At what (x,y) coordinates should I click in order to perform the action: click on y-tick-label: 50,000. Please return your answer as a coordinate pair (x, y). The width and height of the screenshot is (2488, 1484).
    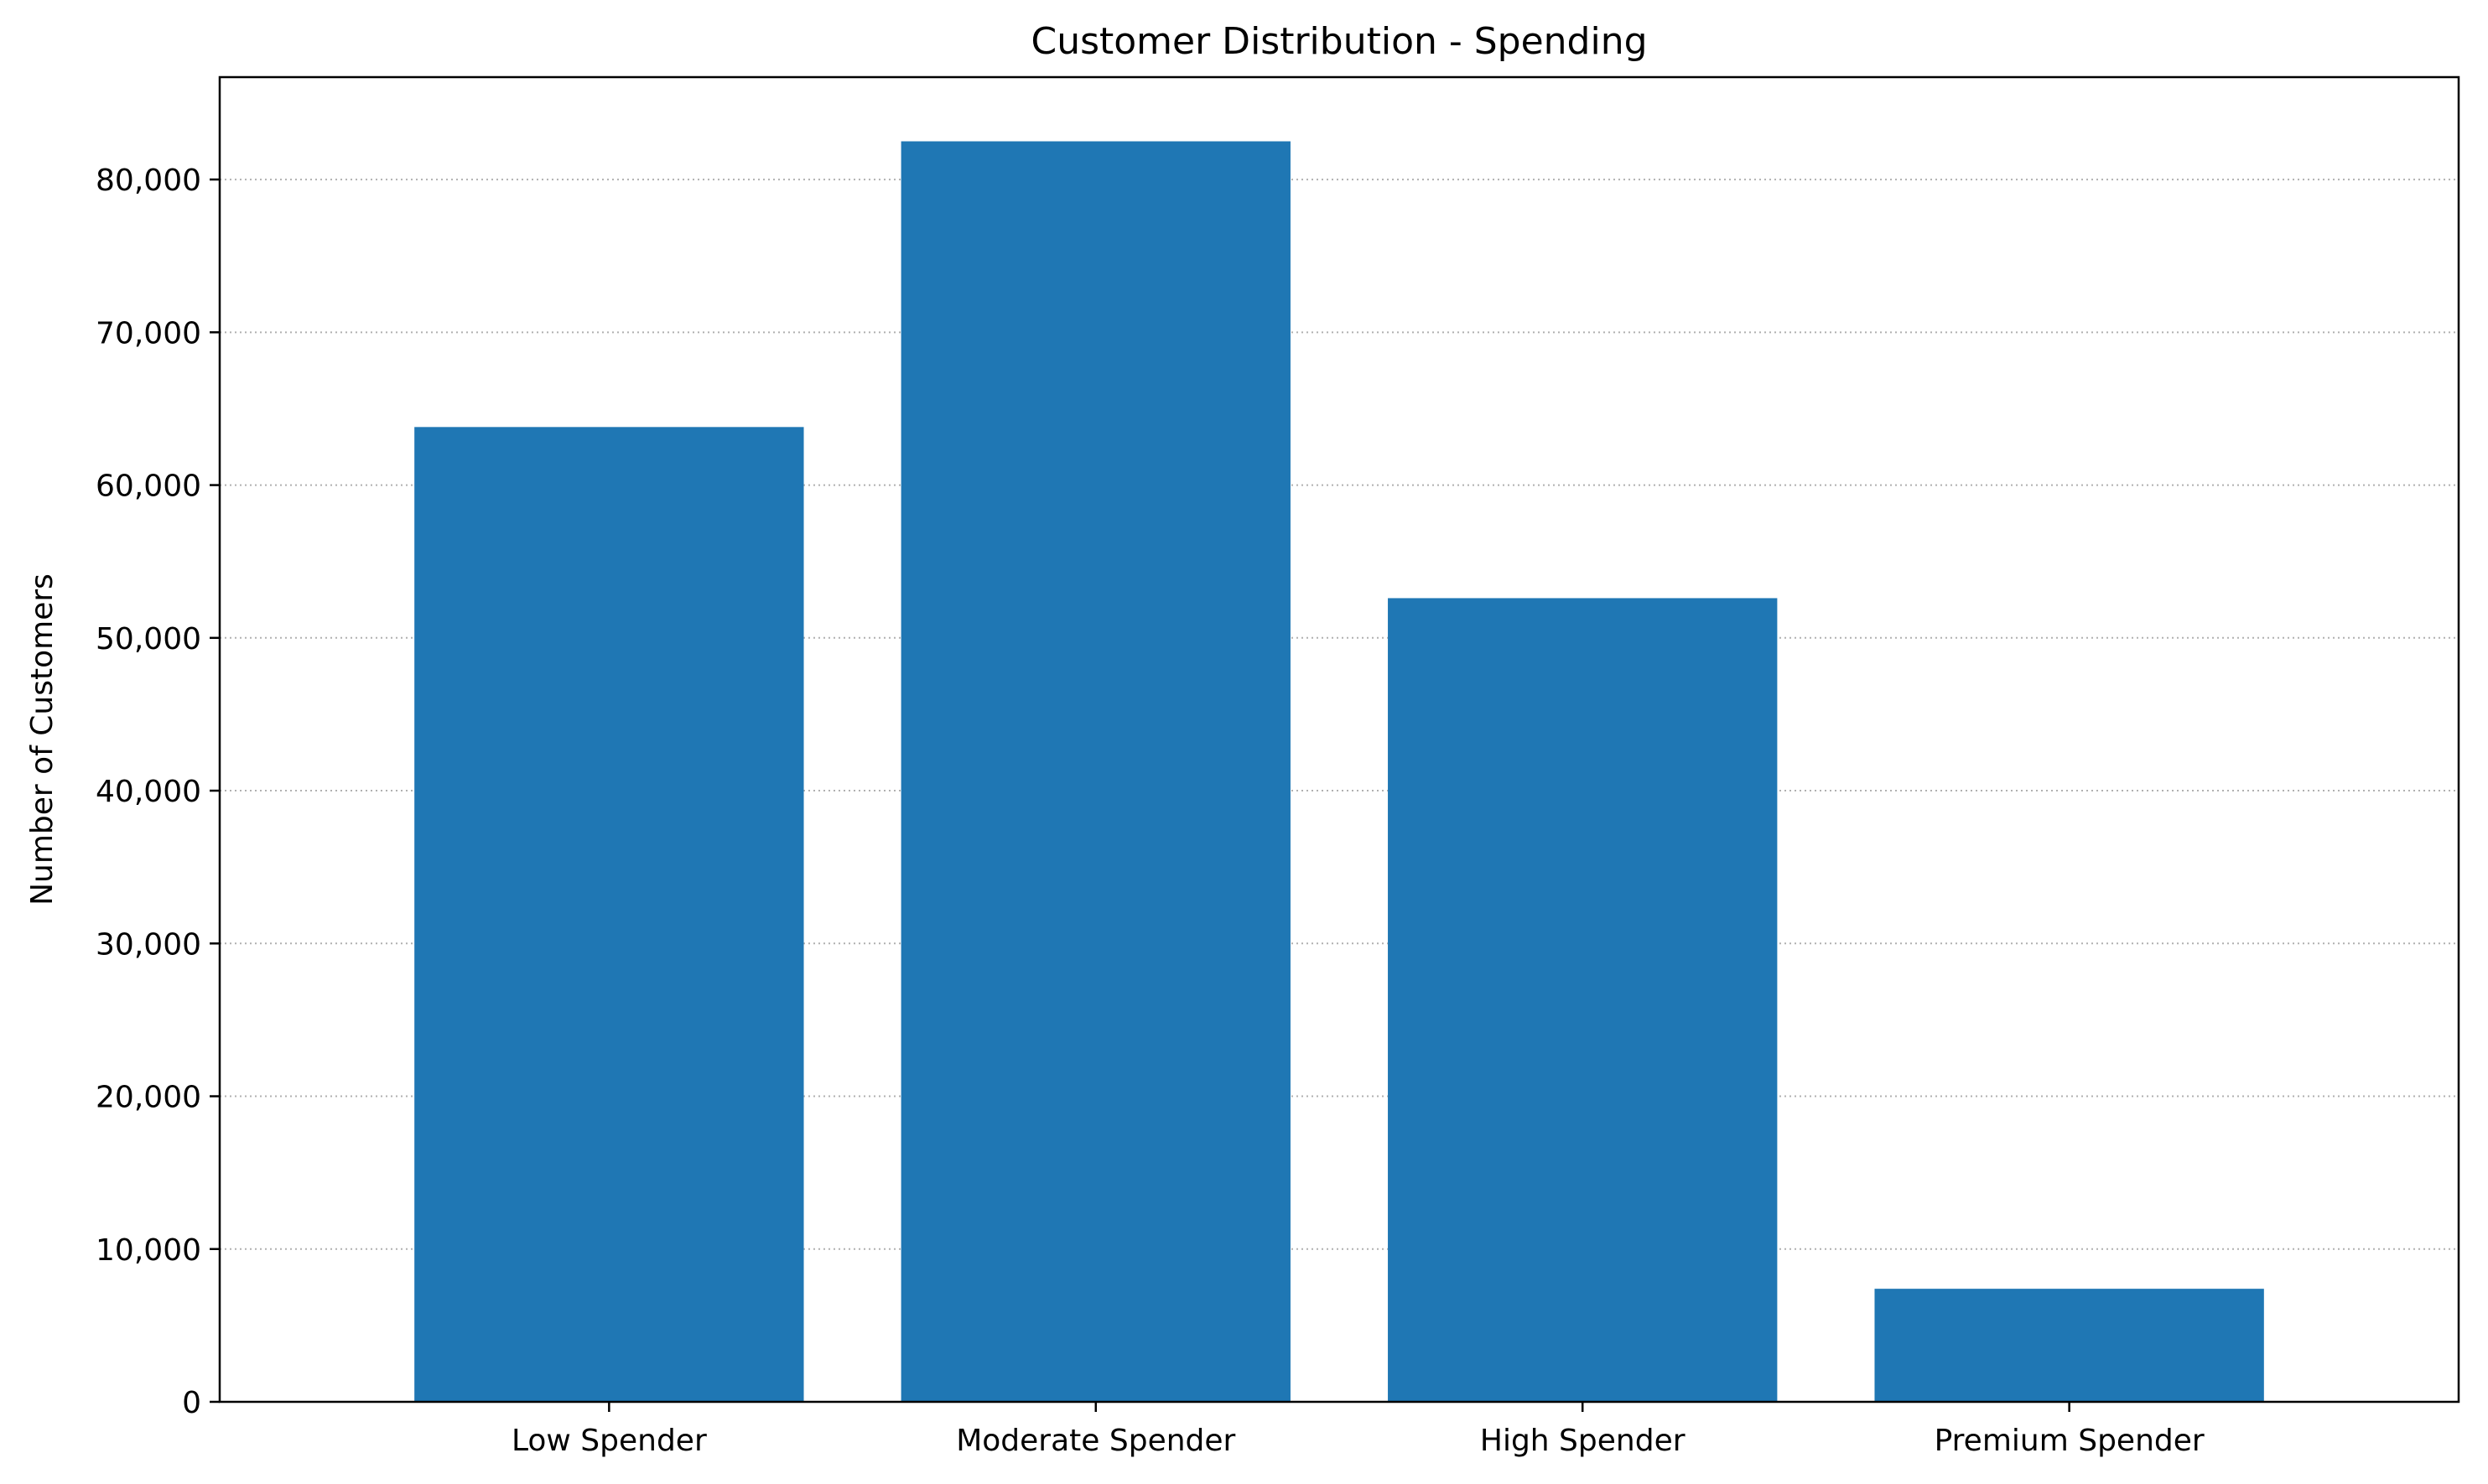
    Looking at the image, I should click on (149, 639).